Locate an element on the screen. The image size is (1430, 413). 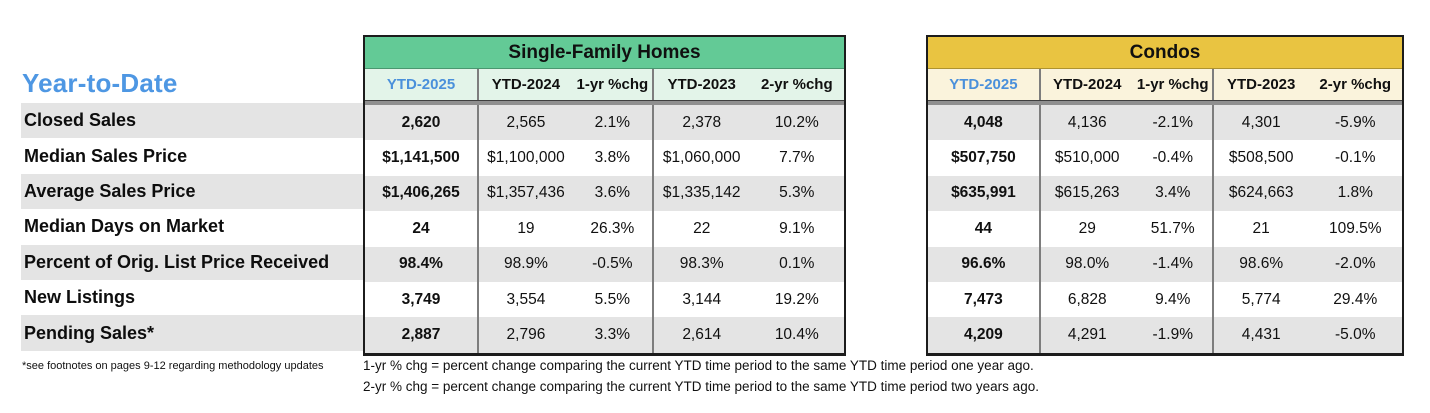
cell-ytd2023: 5,774 is located at coordinates (1261, 299).